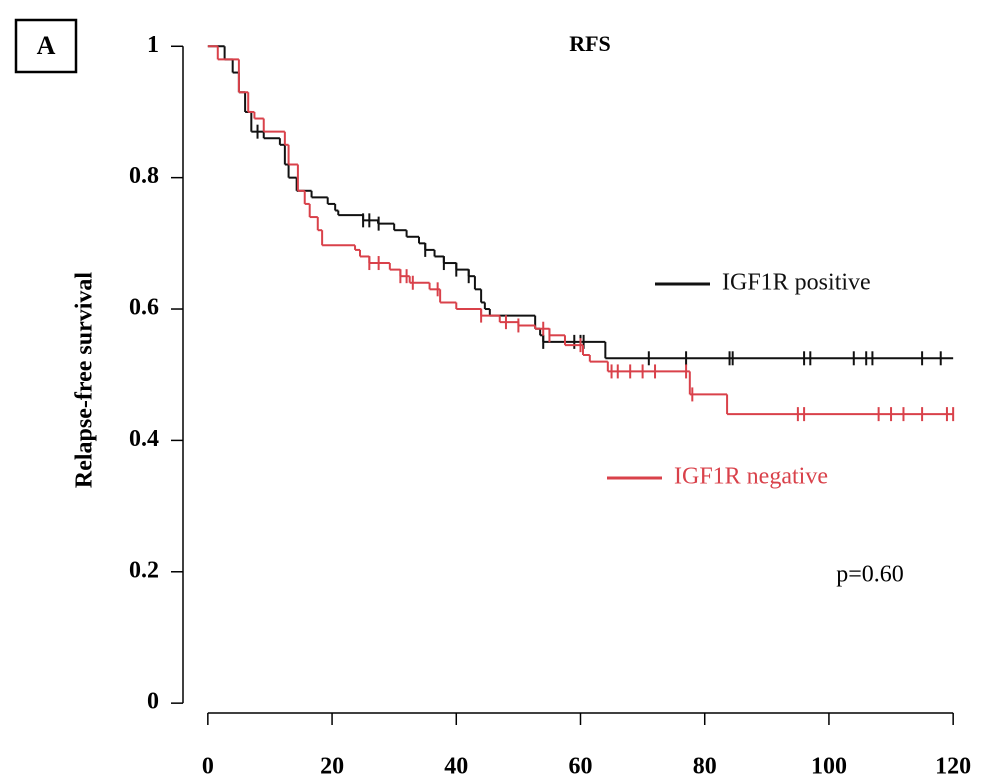  I want to click on x-tick-label: 80, so click(705, 767).